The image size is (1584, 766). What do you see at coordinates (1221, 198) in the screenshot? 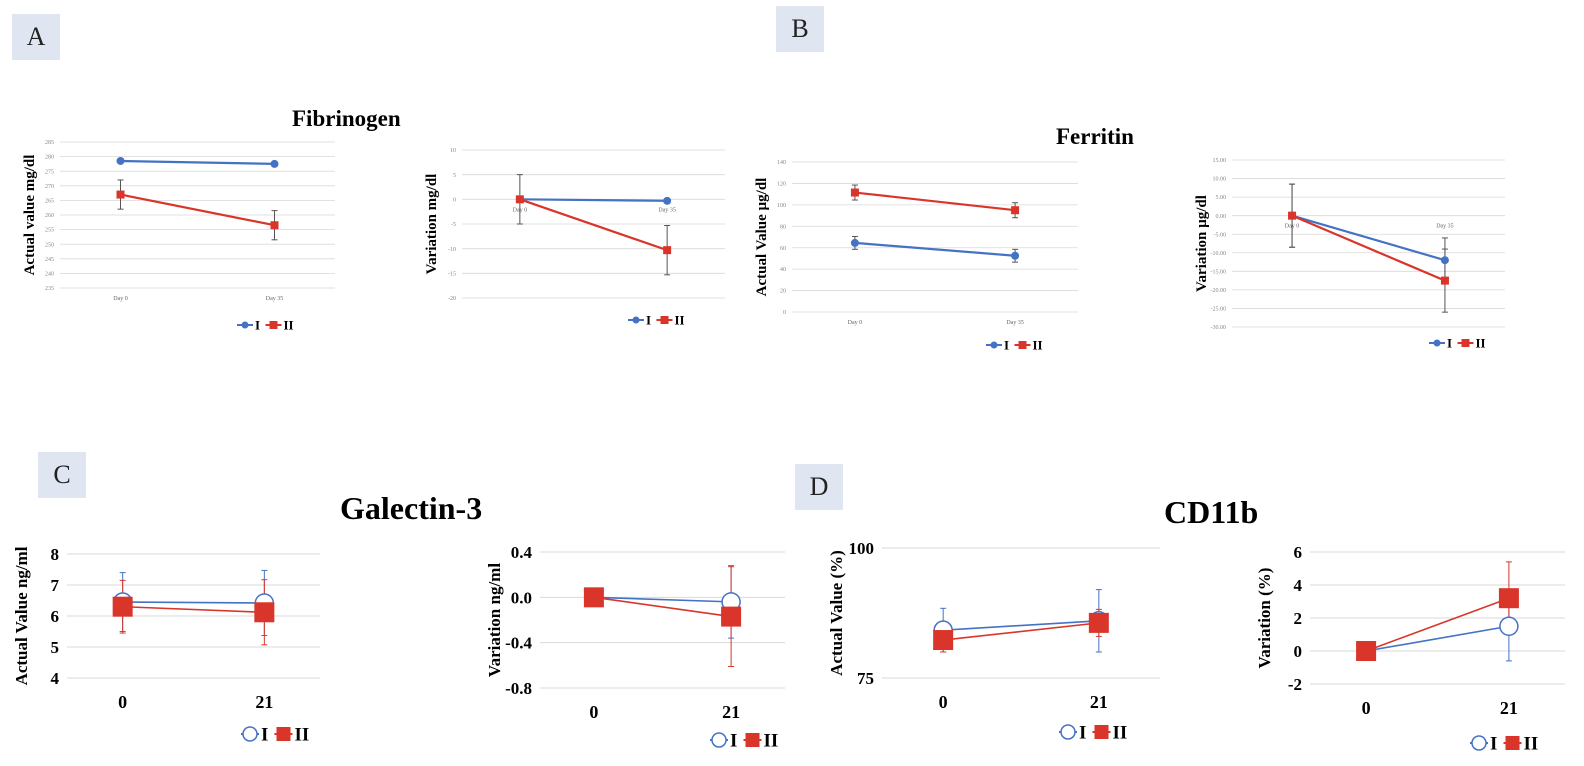
I see `y-tick-label: 5.00` at bounding box center [1221, 198].